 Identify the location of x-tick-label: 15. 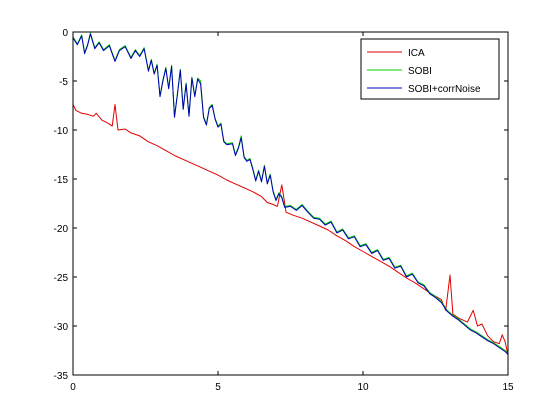
(508, 387).